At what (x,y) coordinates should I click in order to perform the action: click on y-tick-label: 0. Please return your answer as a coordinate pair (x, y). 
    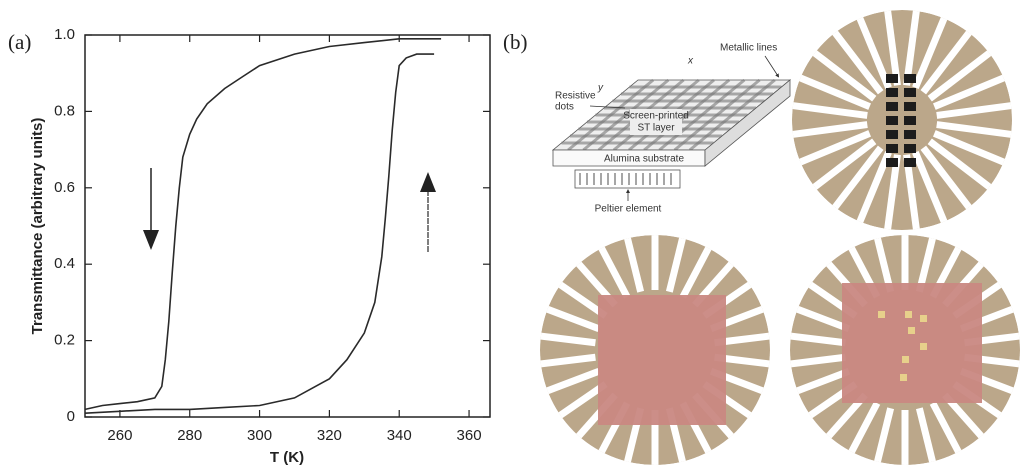
    Looking at the image, I should click on (71, 416).